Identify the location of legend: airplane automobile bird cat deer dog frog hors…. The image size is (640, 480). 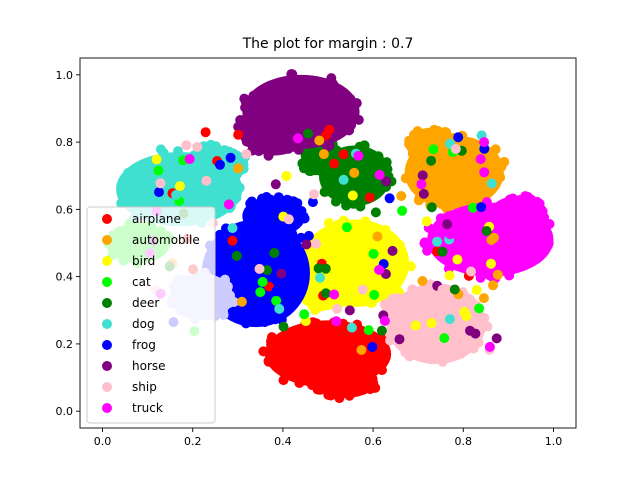
(151, 315).